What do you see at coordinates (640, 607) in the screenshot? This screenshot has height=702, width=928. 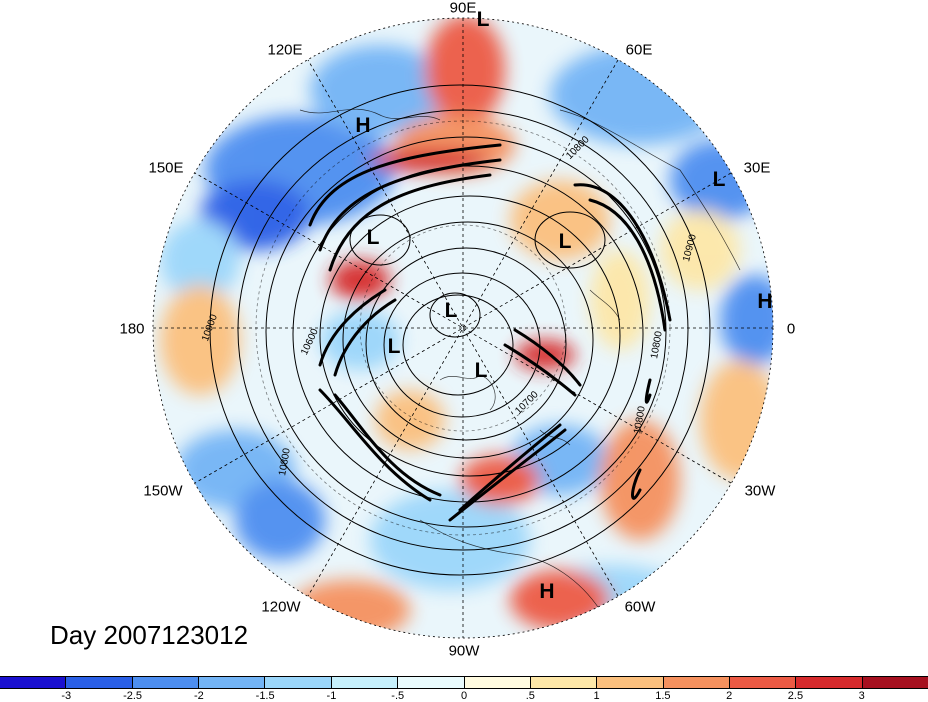 I see `lon-label-60w: 60W` at bounding box center [640, 607].